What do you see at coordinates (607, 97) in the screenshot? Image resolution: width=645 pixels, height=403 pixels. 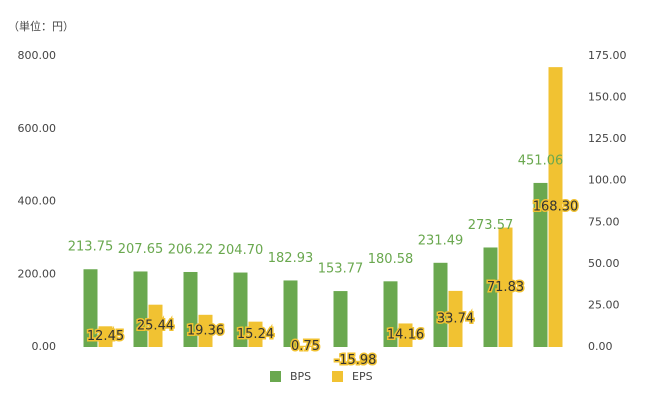 I see `y2-tick-label: 150.00` at bounding box center [607, 97].